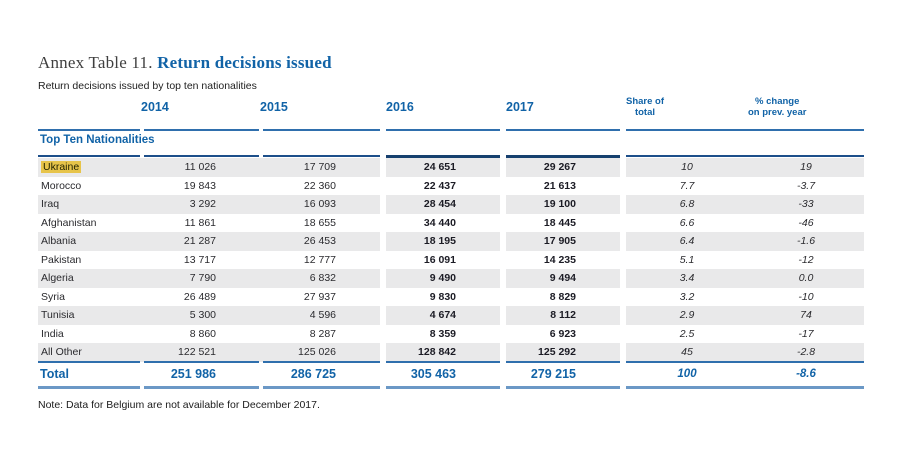  Describe the element at coordinates (563, 315) in the screenshot. I see `value-2017: 8 112` at that location.